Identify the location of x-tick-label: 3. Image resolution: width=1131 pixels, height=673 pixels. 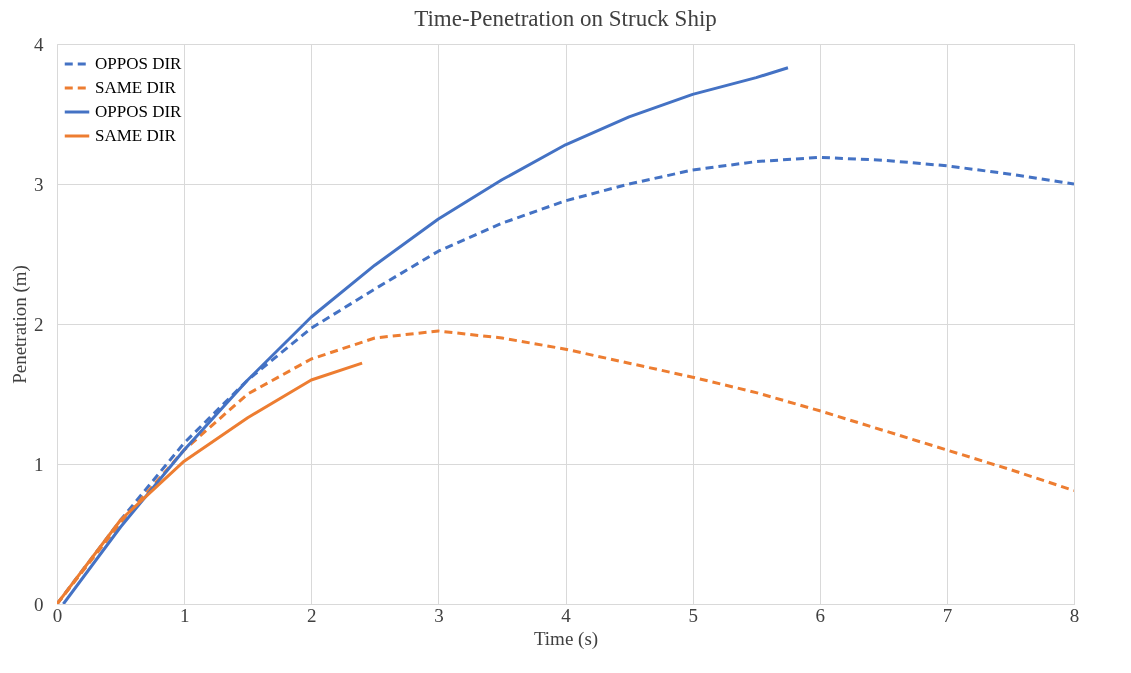
(439, 615).